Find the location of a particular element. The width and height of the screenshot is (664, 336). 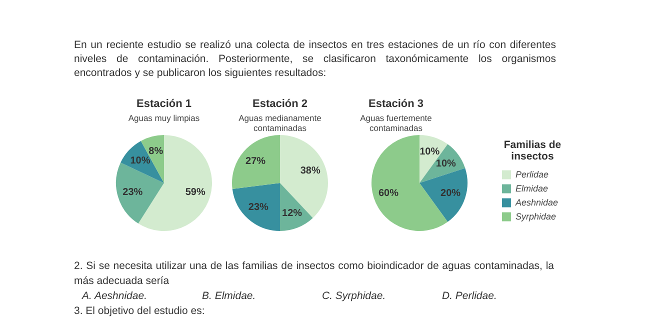

data-label: 20% is located at coordinates (450, 193).